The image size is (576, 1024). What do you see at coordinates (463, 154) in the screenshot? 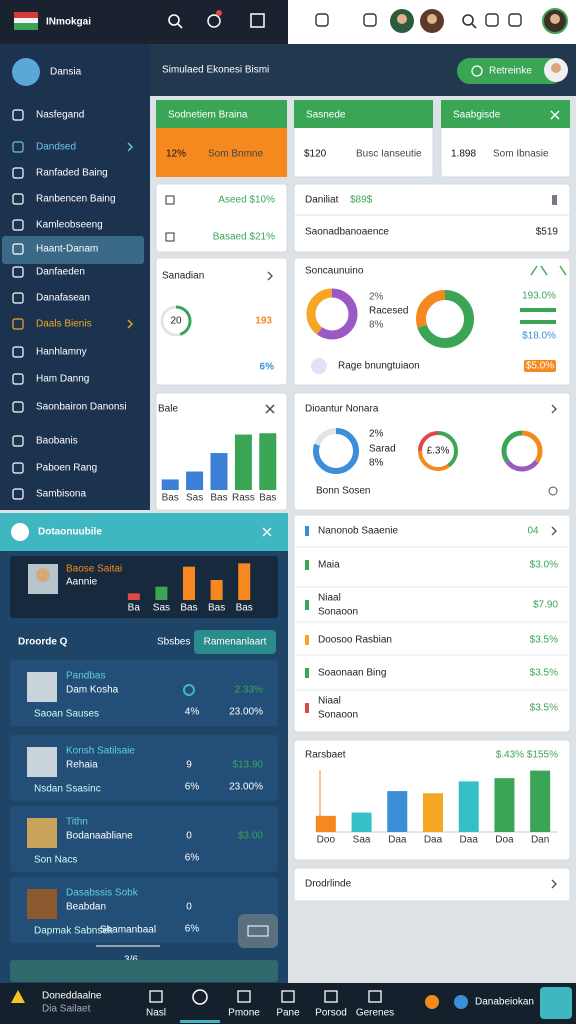
I see `kpi-value: 1.898` at bounding box center [463, 154].